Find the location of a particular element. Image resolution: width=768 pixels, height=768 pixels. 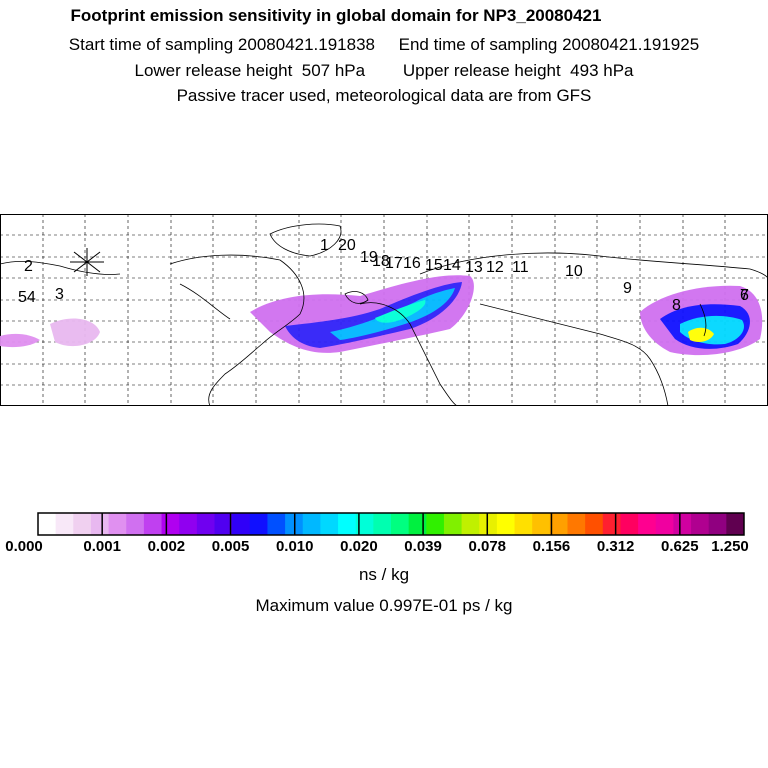

trajectory-label: 15 is located at coordinates (434, 265).